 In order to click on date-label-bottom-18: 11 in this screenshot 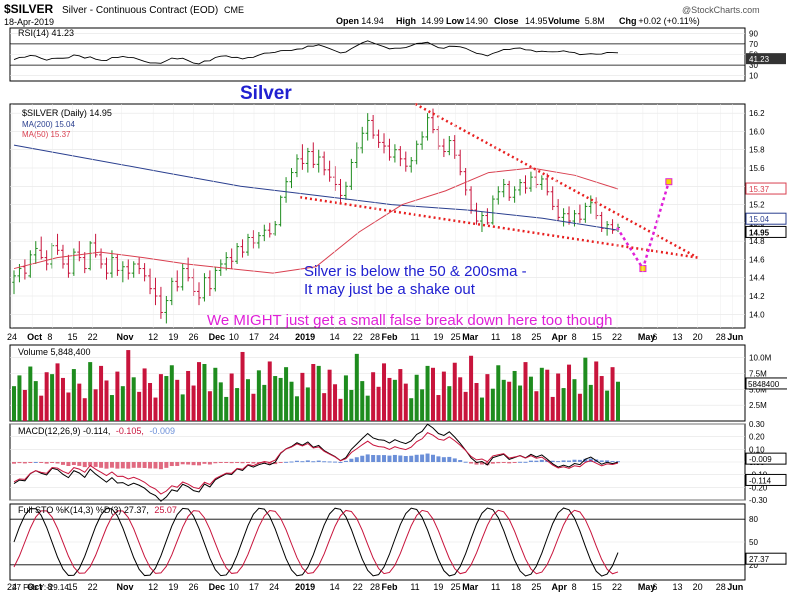, I will do `click(414, 587)`.